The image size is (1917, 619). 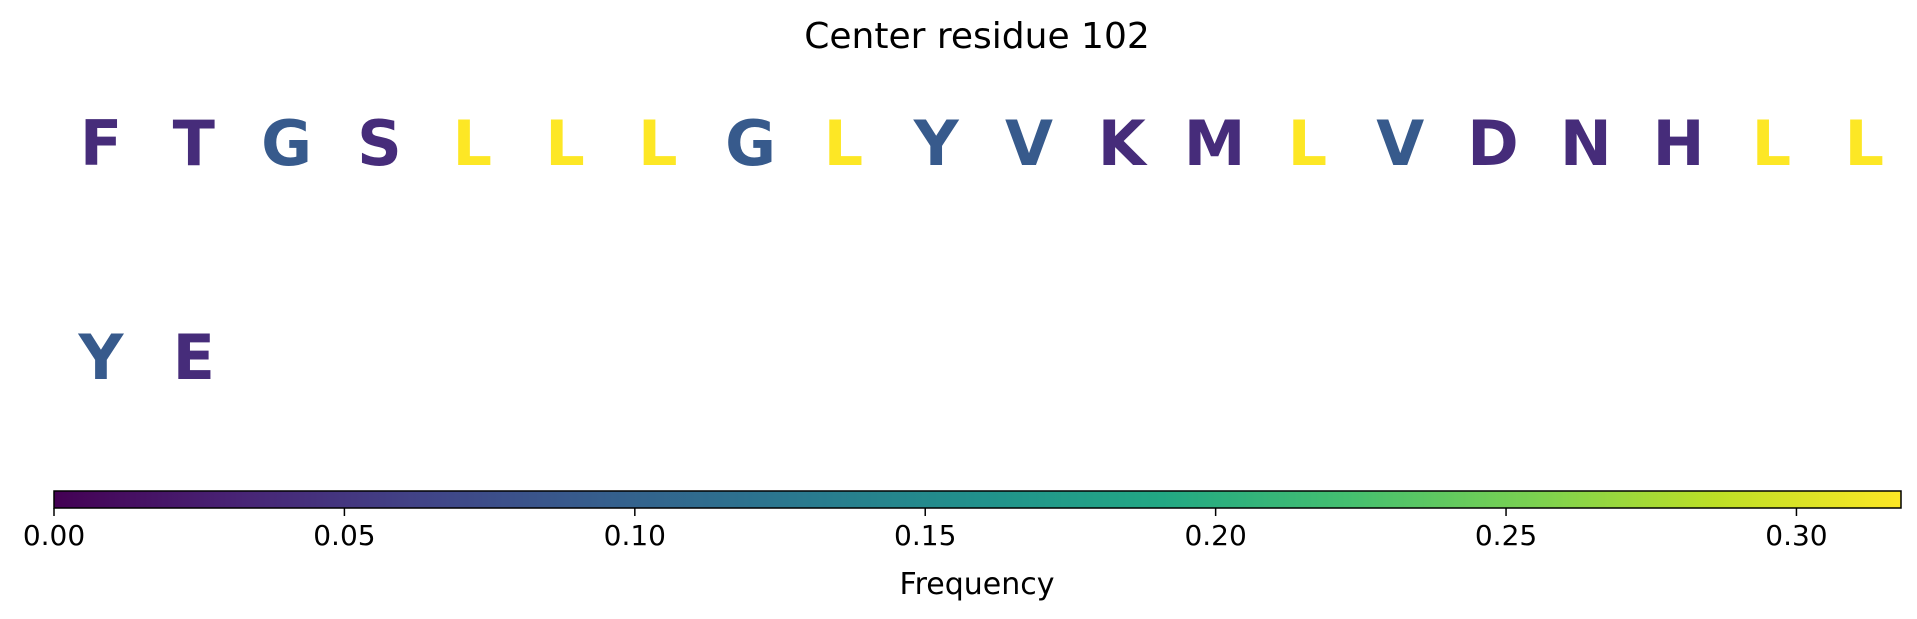 I want to click on colorbar-tick-label: 0.20, so click(x=1215, y=535).